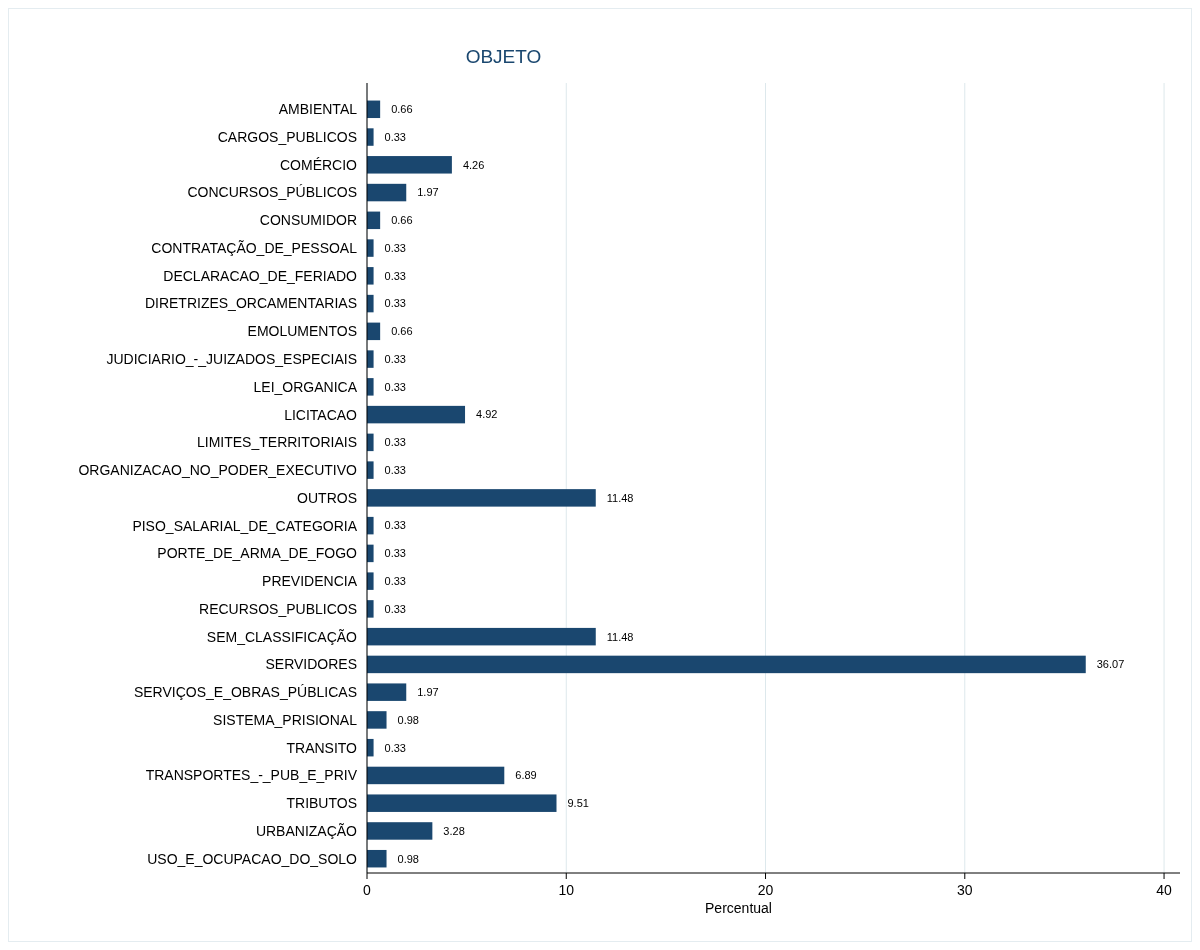 The width and height of the screenshot is (1200, 950). I want to click on y-tick-label: SEM_CLASSIFICAÇÃO, so click(282, 636).